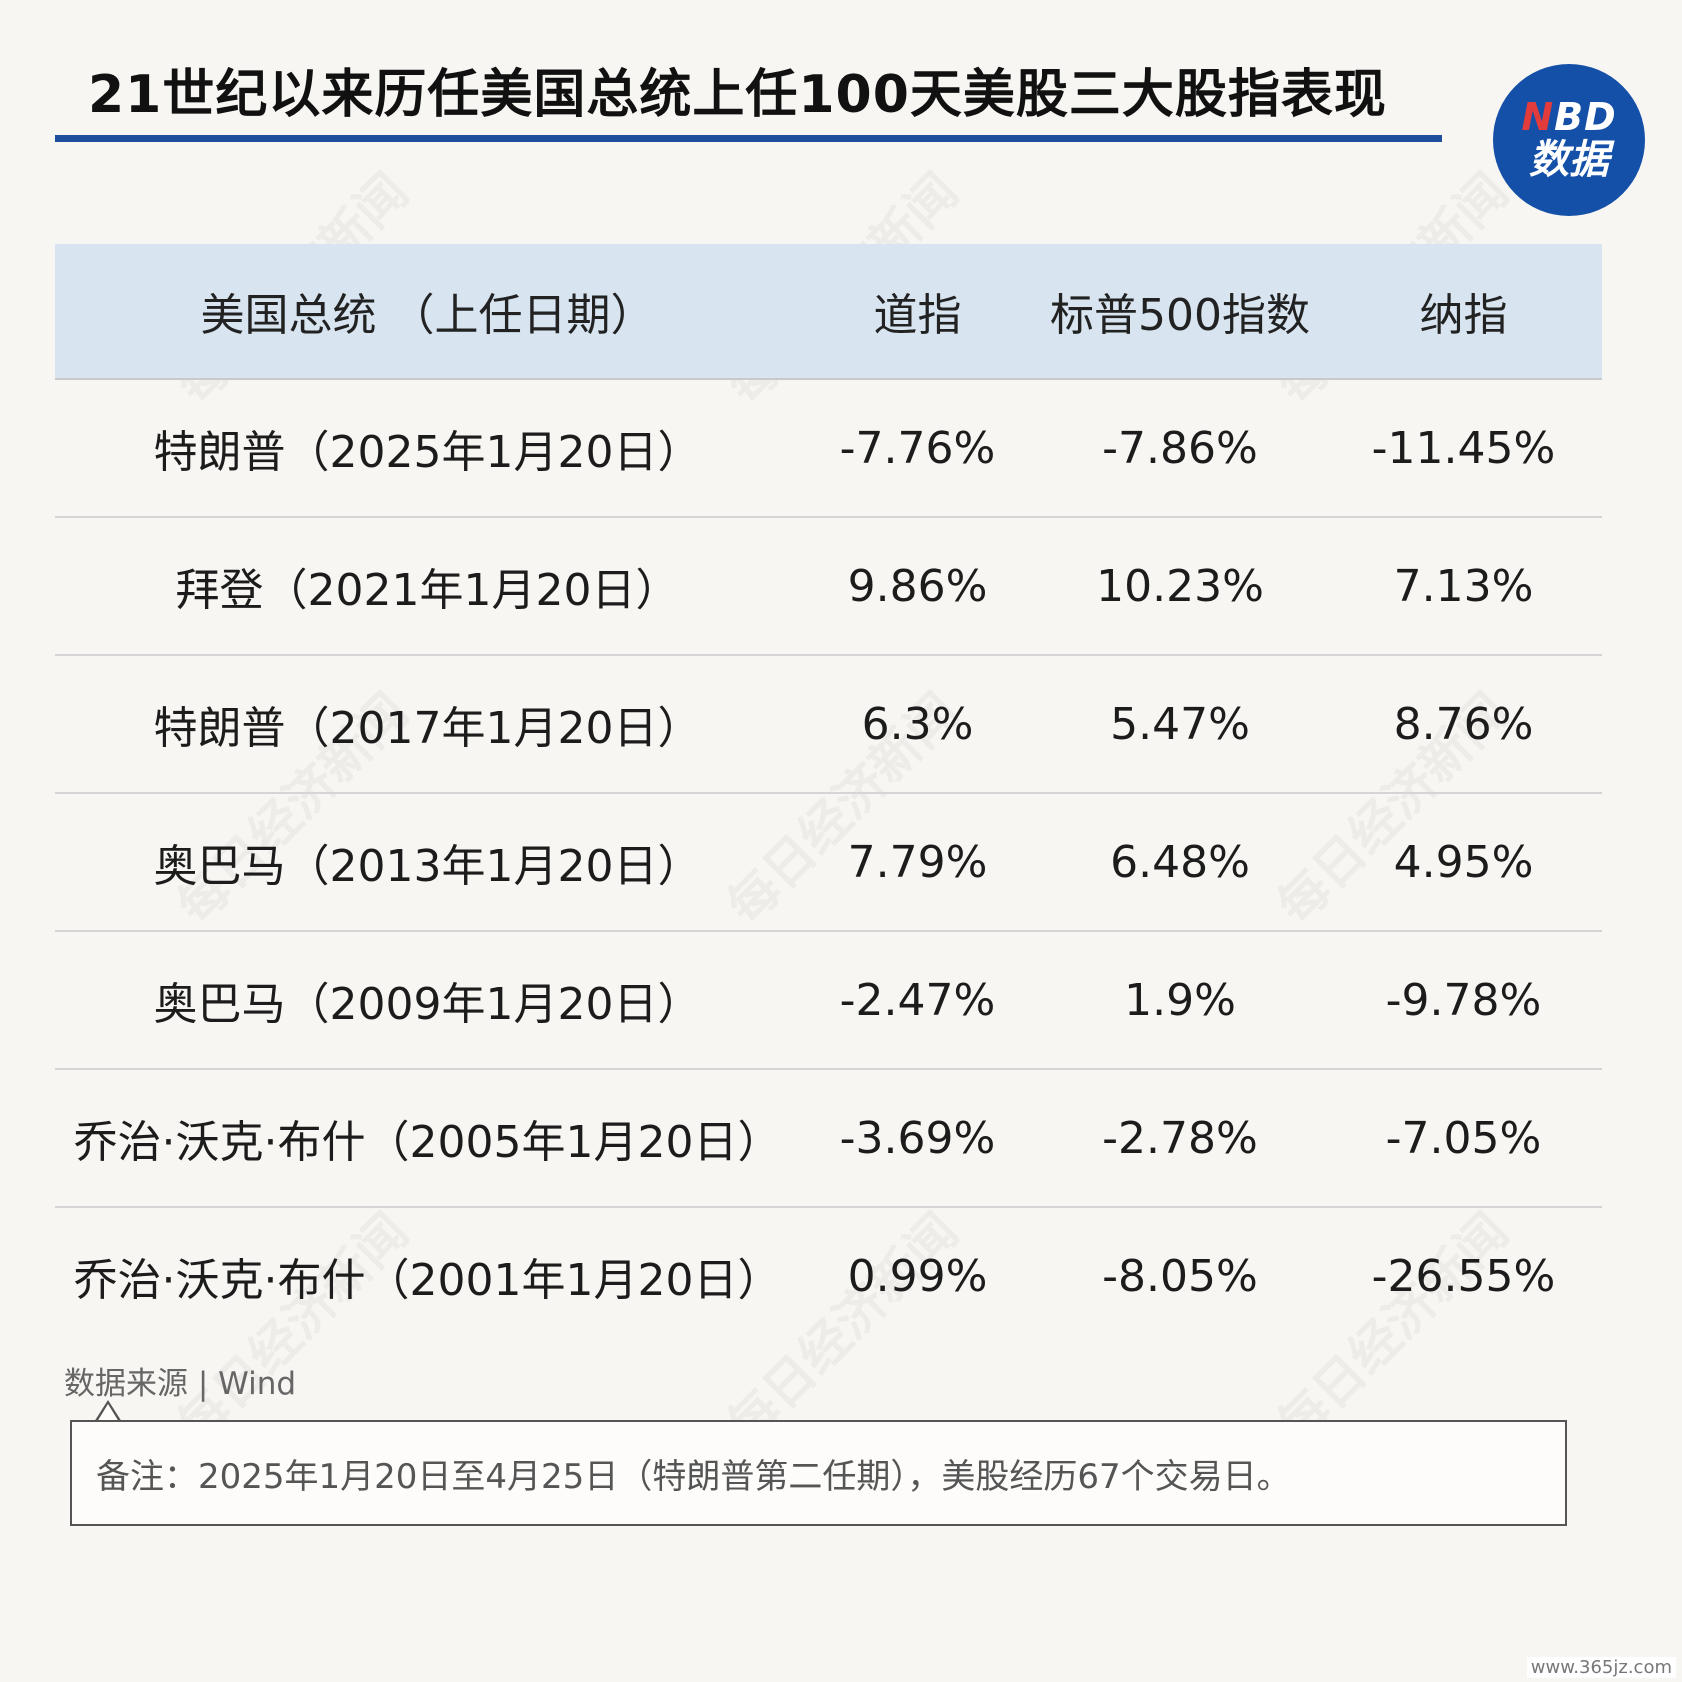  What do you see at coordinates (427, 452) in the screenshot?
I see `cell-president: 特朗普（2025年1月20日）` at bounding box center [427, 452].